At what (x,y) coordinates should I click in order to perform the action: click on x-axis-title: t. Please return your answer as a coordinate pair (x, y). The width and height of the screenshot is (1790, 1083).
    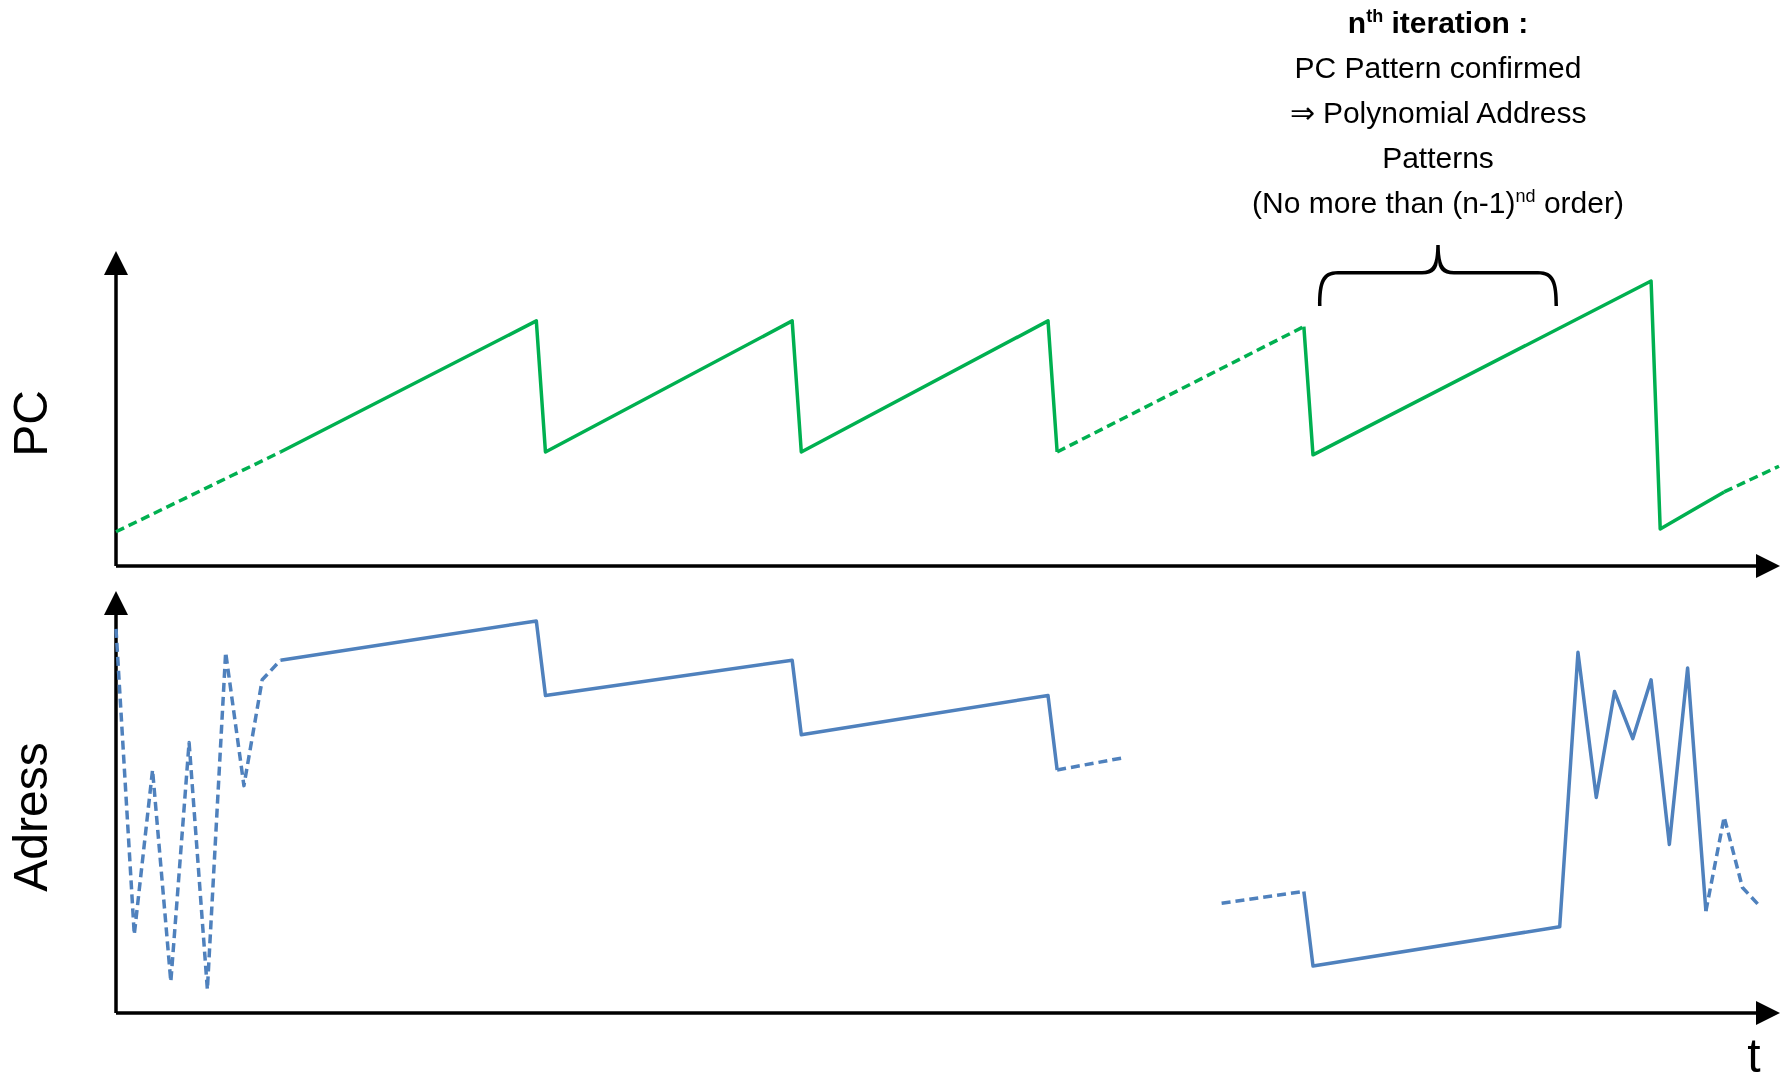
    Looking at the image, I should click on (1754, 1056).